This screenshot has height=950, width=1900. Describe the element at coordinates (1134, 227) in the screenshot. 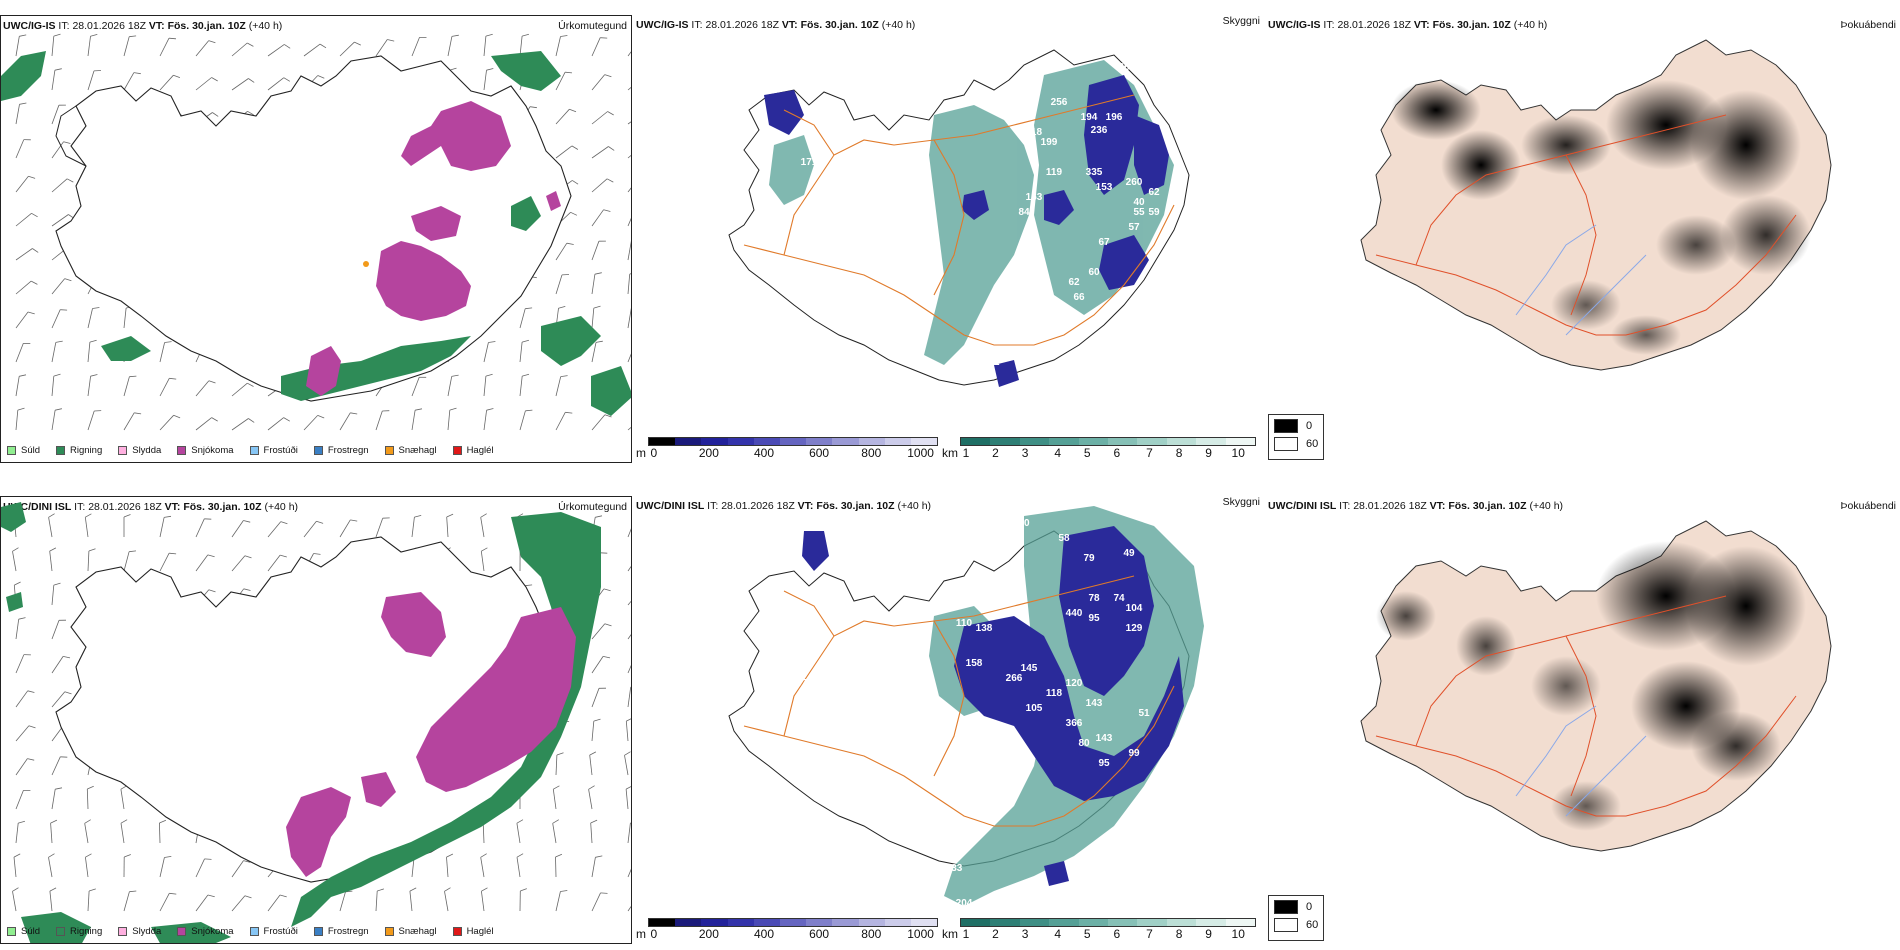

I see `ceiling-value-label: 57` at that location.